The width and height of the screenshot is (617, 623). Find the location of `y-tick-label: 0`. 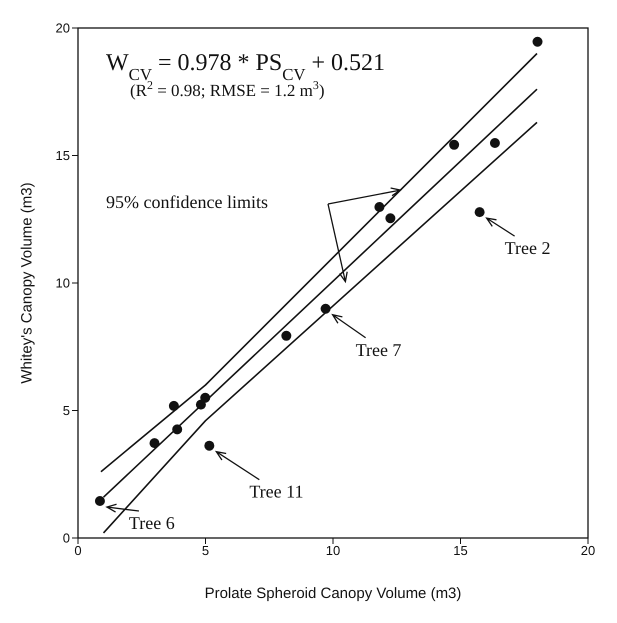

y-tick-label: 0 is located at coordinates (66, 538).